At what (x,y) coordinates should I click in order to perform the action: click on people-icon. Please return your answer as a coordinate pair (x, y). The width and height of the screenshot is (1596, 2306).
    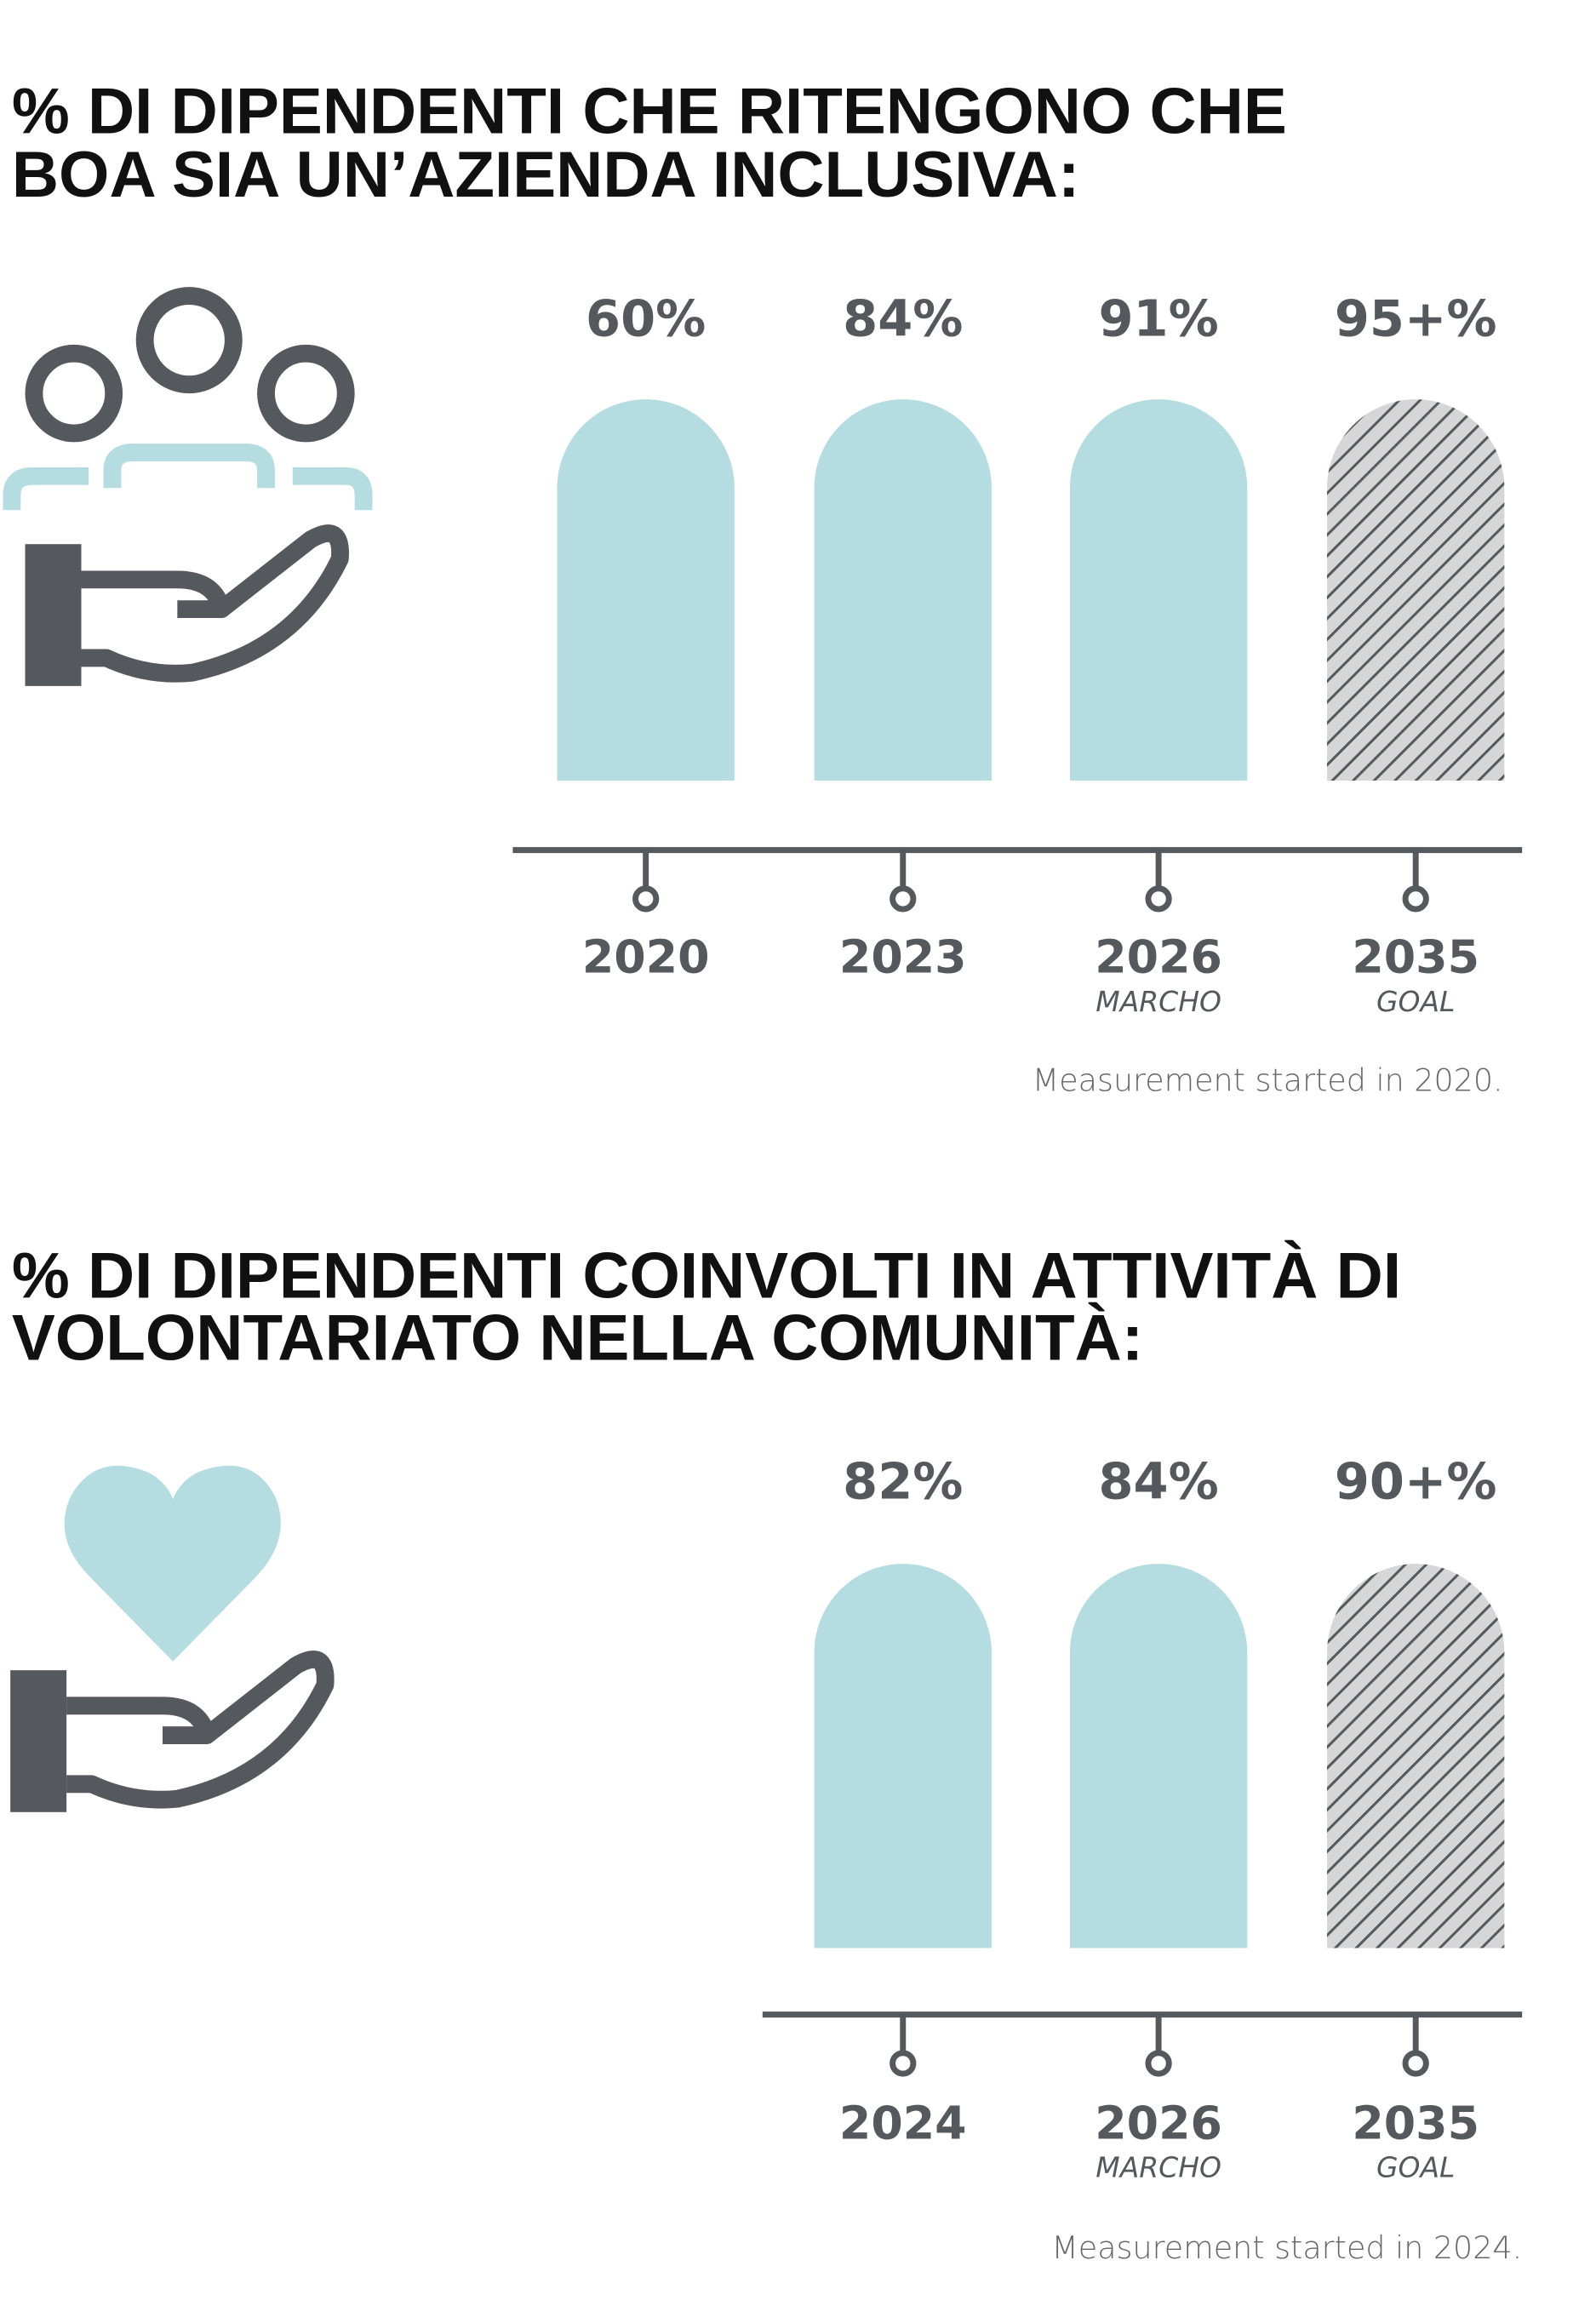
    Looking at the image, I should click on (188, 486).